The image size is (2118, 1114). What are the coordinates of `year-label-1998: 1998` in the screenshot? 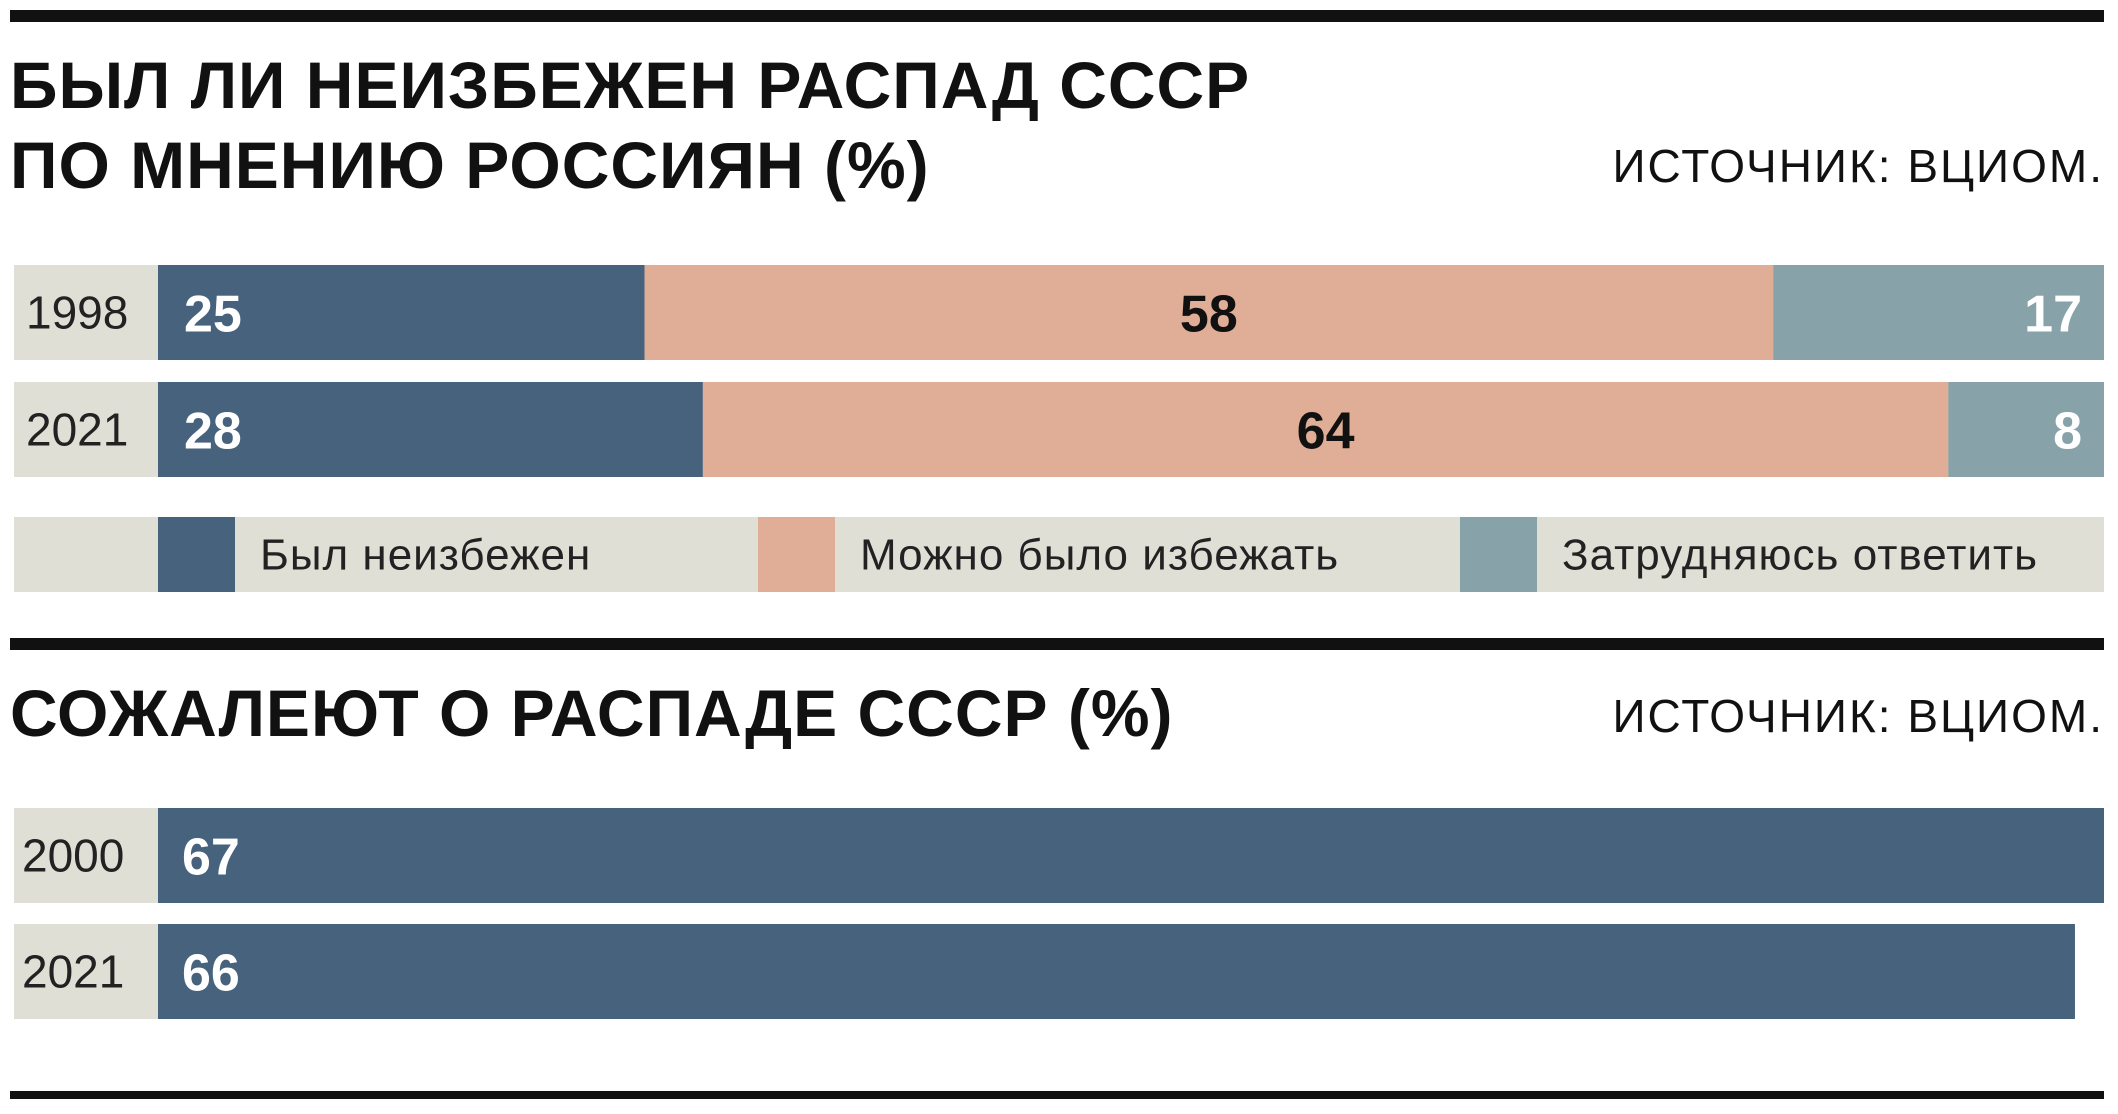 It's located at (77, 313).